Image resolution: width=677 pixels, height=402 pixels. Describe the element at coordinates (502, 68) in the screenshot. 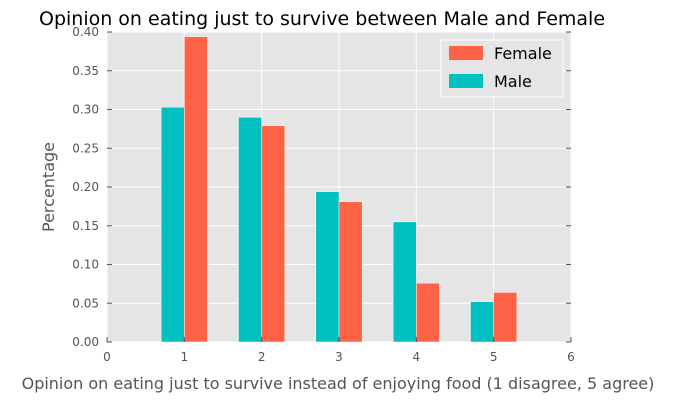

I see `legend: Female Male` at that location.